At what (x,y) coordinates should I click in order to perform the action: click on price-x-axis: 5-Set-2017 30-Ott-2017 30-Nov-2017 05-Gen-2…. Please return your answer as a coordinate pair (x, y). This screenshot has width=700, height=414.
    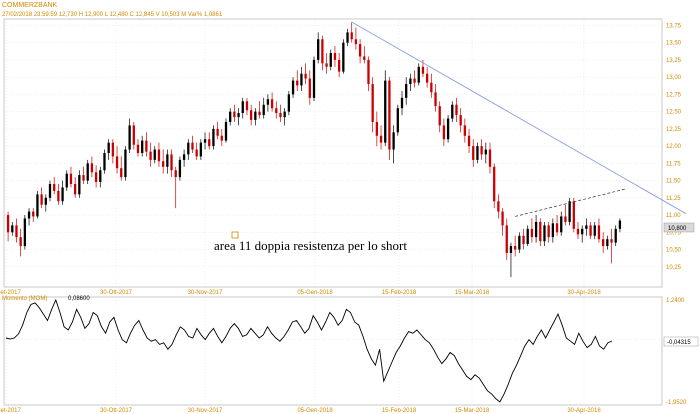
    Looking at the image, I should click on (300, 293).